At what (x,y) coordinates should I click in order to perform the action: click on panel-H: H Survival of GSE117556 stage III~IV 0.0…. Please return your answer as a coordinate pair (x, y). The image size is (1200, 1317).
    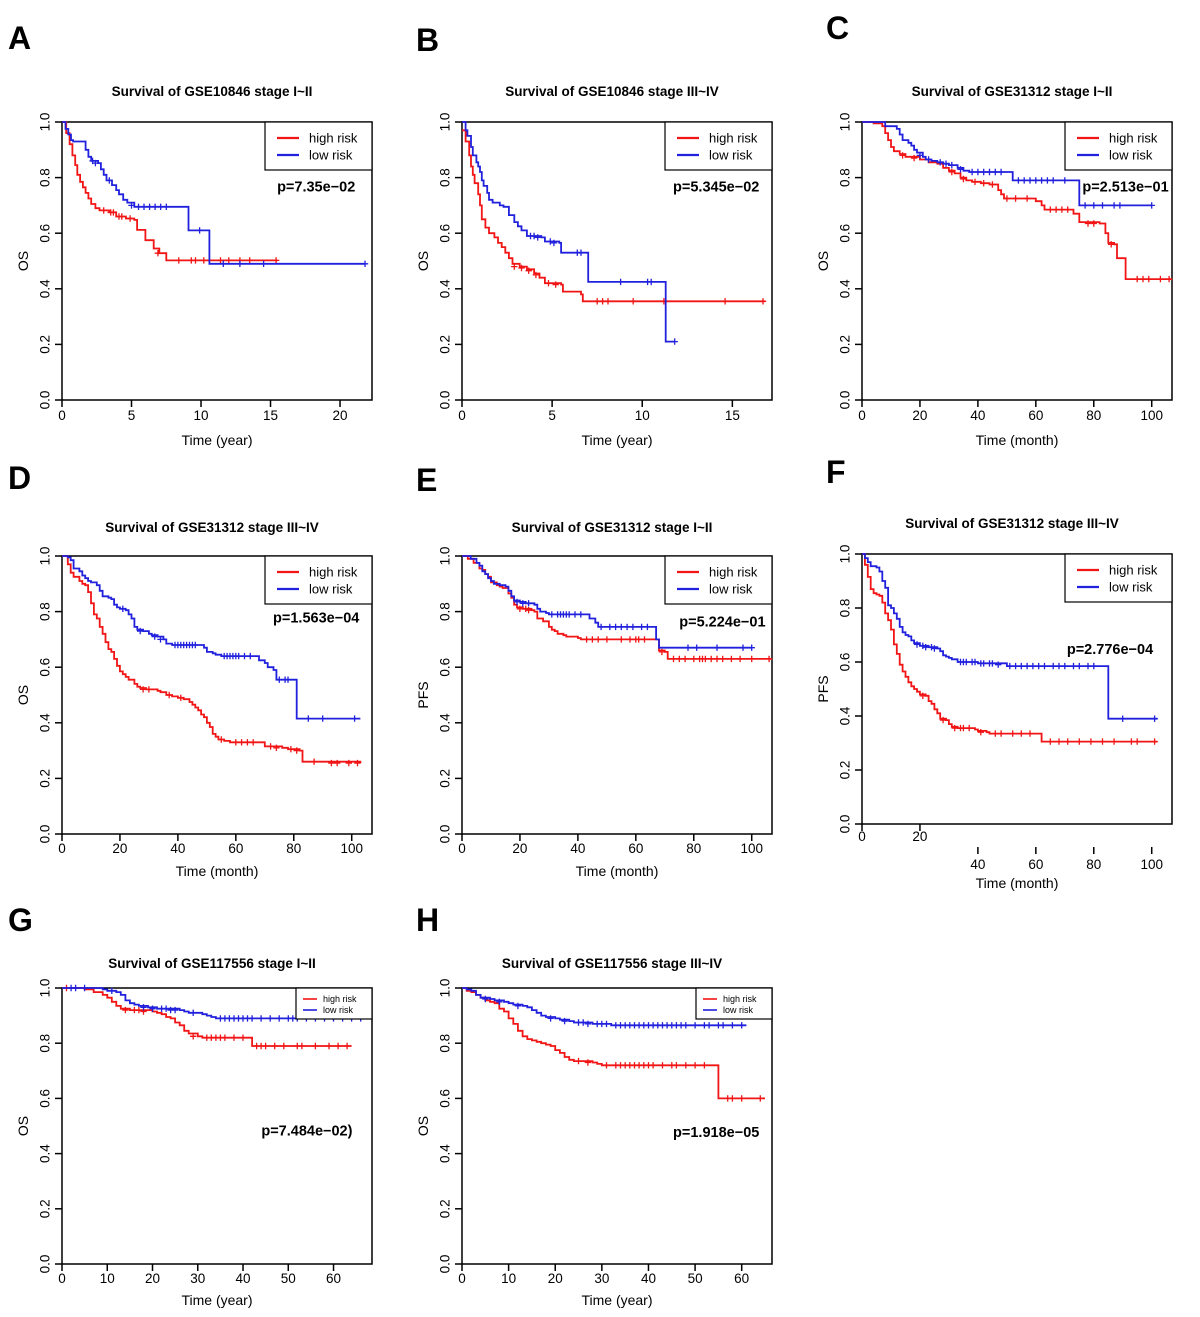
    Looking at the image, I should click on (600, 1108).